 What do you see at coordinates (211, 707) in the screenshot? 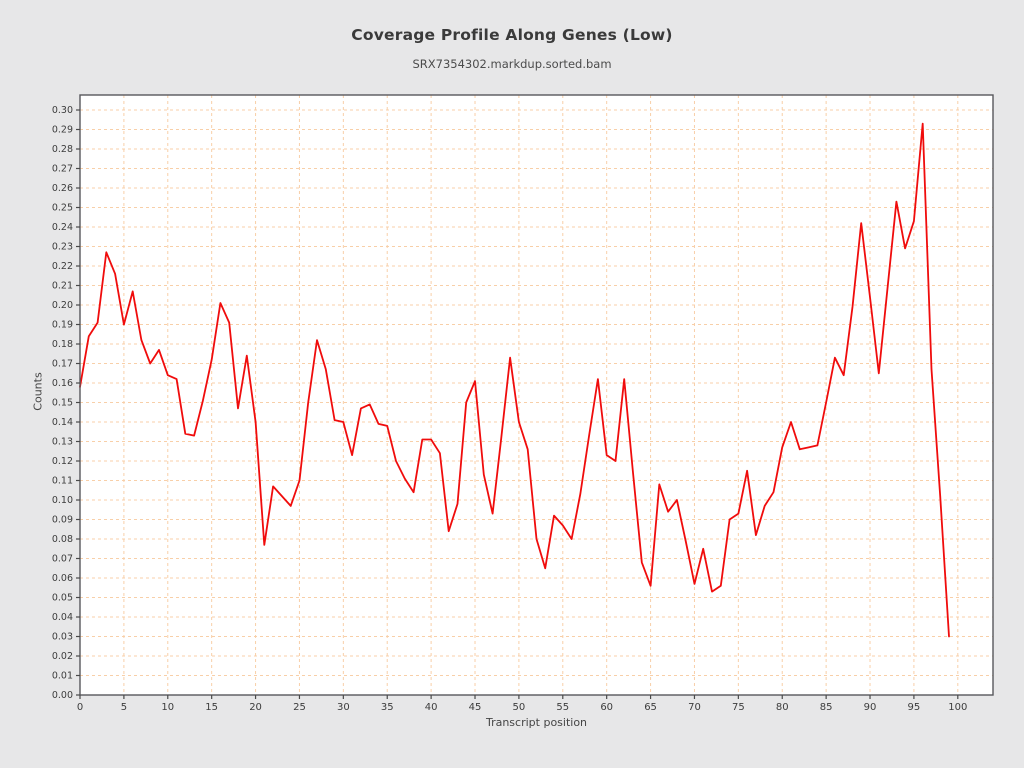
I see `x-tick-label: 15` at bounding box center [211, 707].